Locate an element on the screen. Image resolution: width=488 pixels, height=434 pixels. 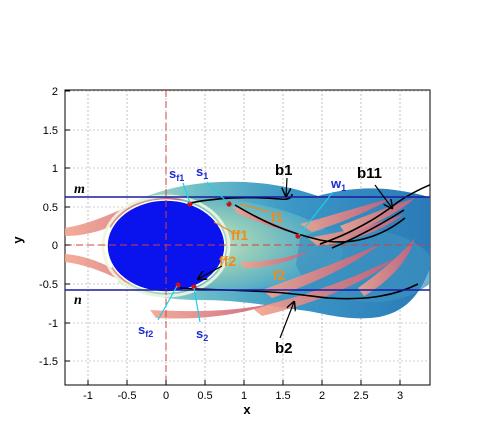
point-s2 is located at coordinates (194, 287).